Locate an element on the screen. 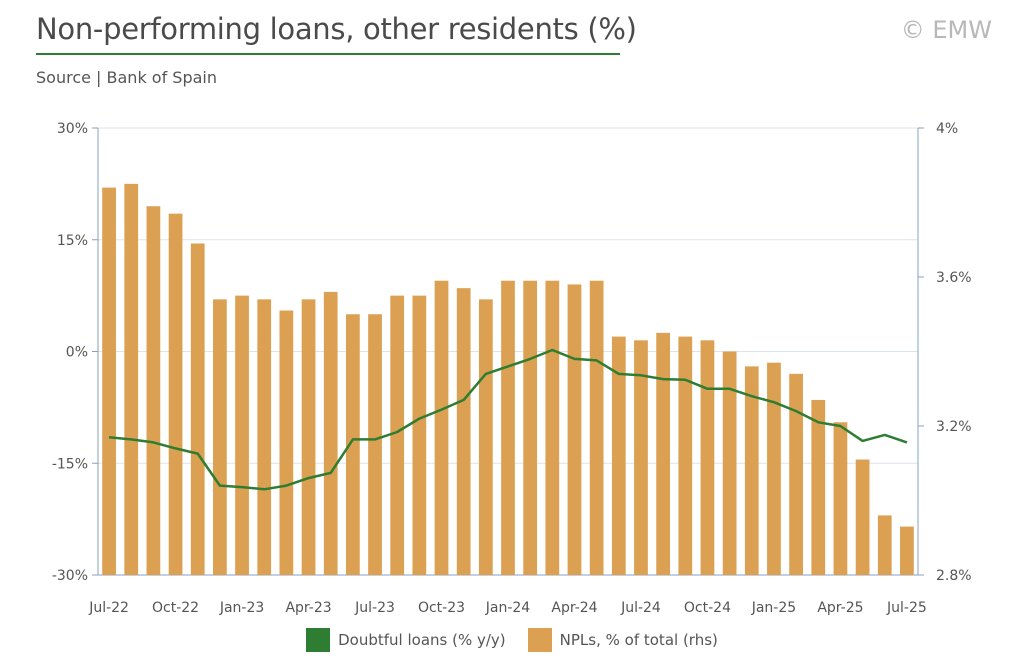 The height and width of the screenshot is (665, 1024). legend-item-npls: NPLs, % of total (rhs) is located at coordinates (622, 640).